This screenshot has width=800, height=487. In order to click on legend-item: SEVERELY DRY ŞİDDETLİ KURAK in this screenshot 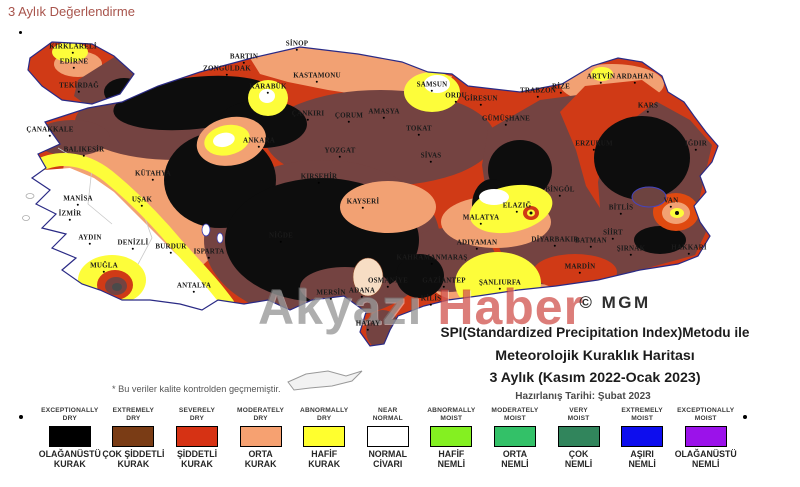, I will do `click(197, 438)`.